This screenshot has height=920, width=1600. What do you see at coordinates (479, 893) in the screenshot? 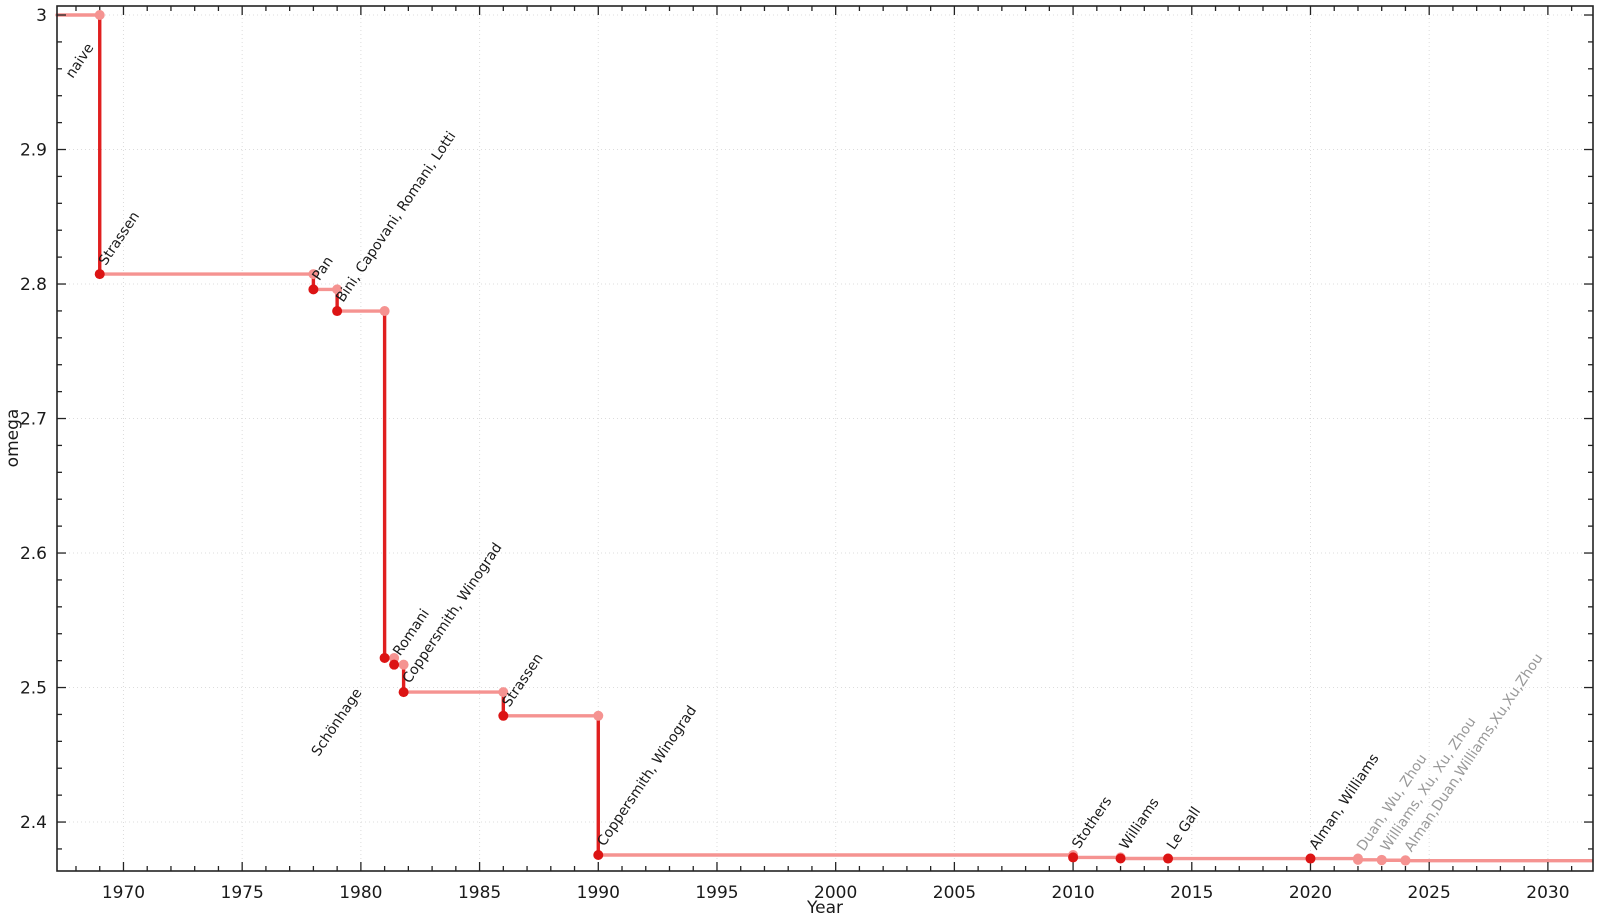
I see `x-tick-label: 1985` at bounding box center [479, 893].